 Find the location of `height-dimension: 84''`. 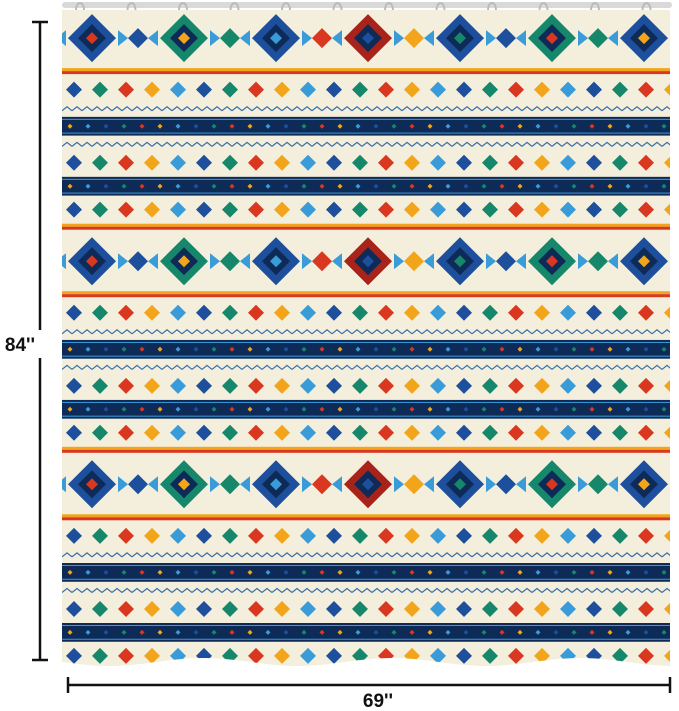

height-dimension: 84'' is located at coordinates (24, 341).